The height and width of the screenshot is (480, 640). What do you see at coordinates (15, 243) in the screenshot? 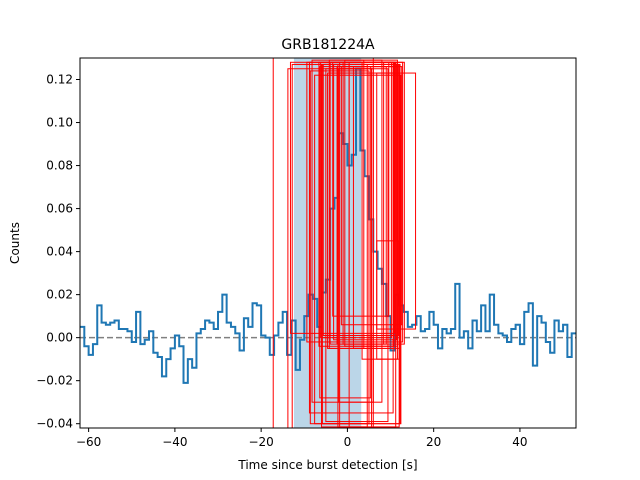
I see `y-axis-label: Counts` at bounding box center [15, 243].